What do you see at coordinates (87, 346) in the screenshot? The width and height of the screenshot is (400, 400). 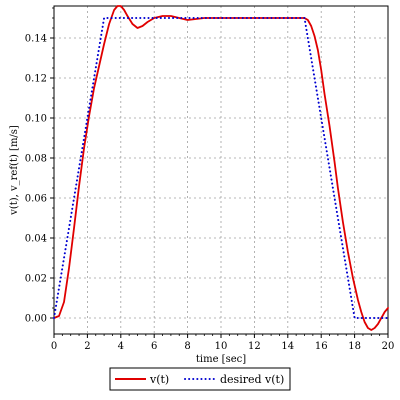 I see `x-tick-label: 2` at bounding box center [87, 346].